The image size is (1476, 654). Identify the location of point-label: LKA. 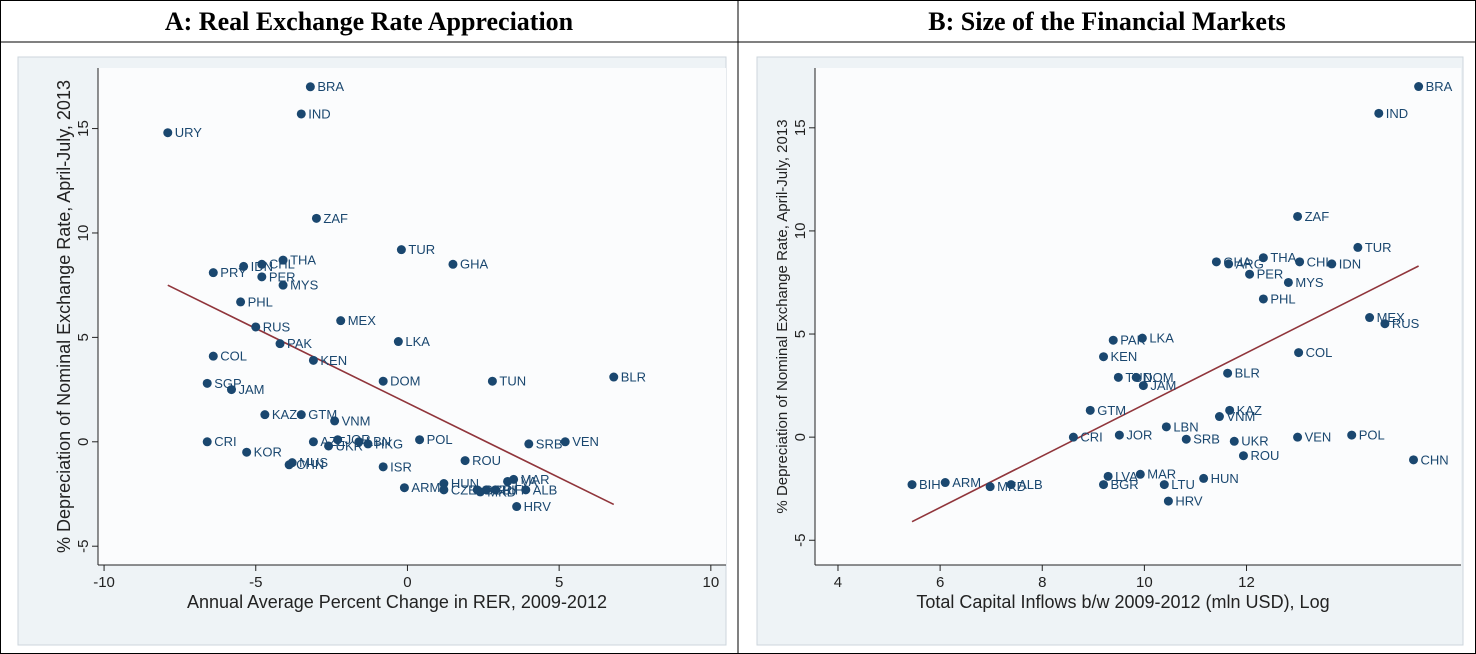
(1161, 338).